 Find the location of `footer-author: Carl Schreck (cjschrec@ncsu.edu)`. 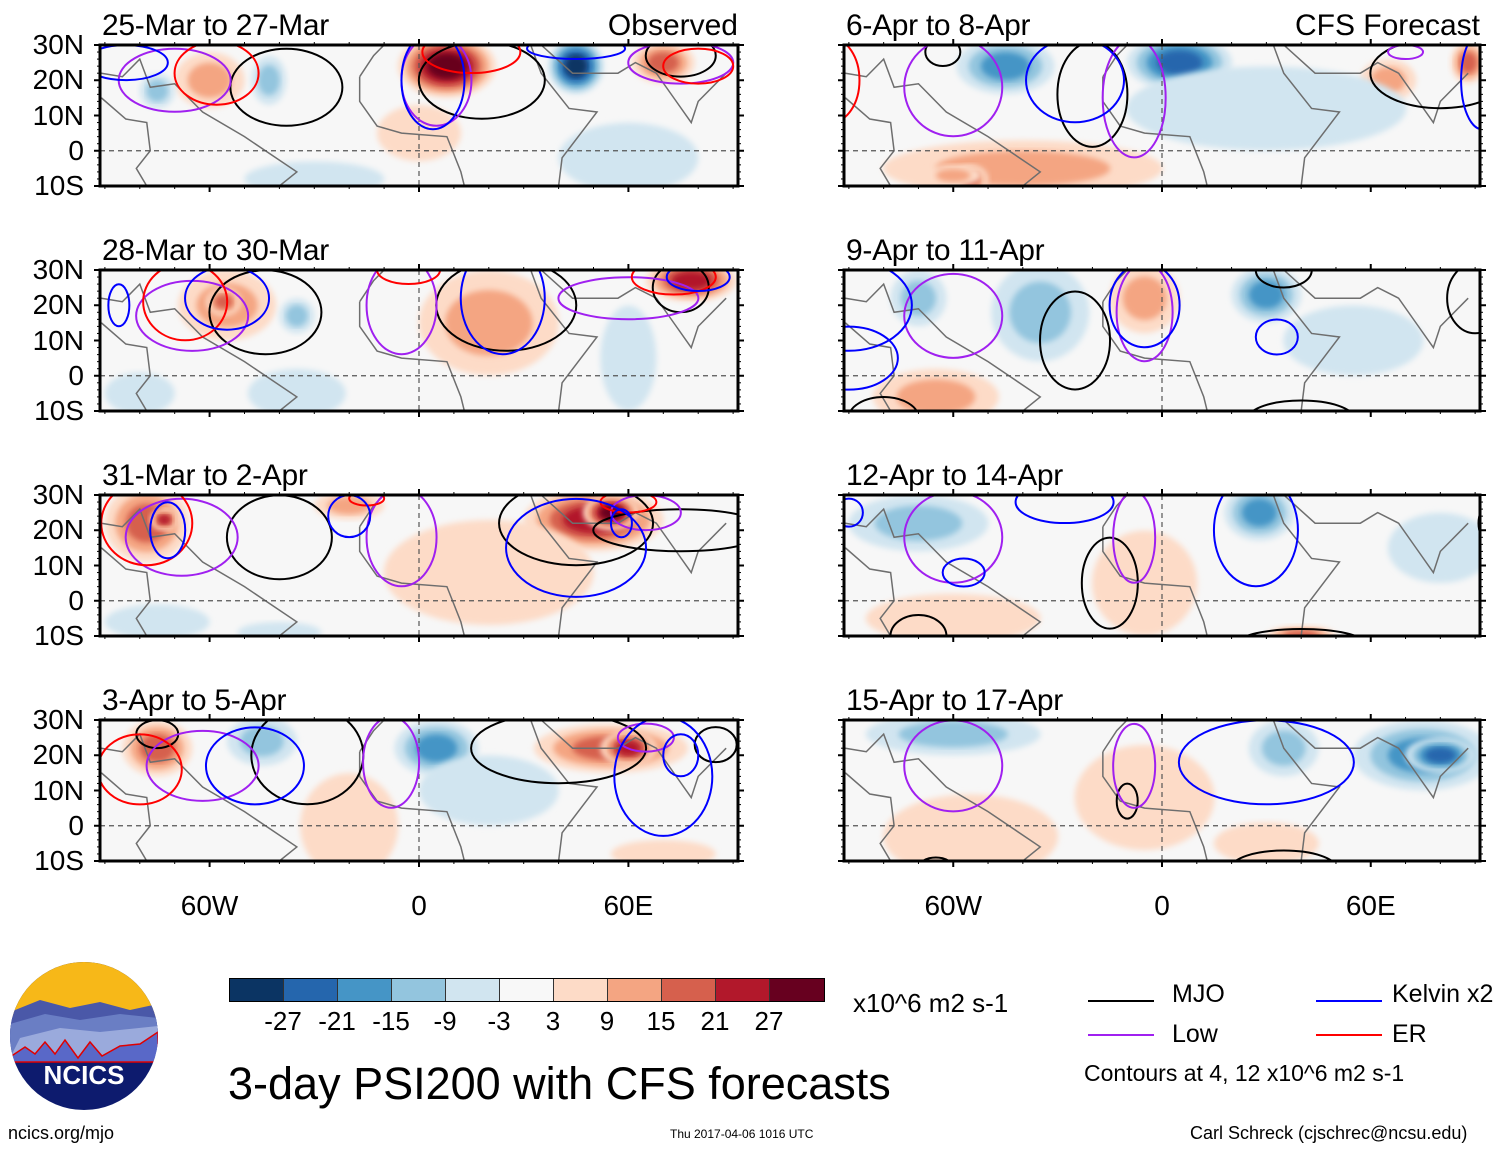

footer-author: Carl Schreck (cjschrec@ncsu.edu) is located at coordinates (1329, 1133).